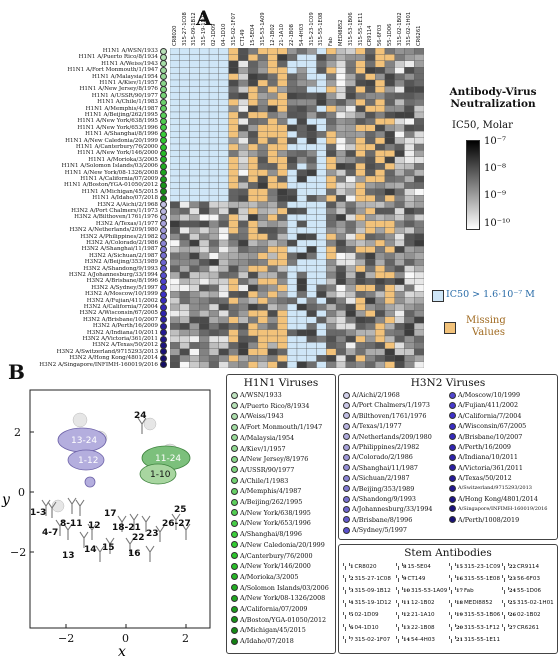 The height and width of the screenshot is (656, 559). Describe the element at coordinates (512, 566) in the screenshot. I see `stem-antibody-index: 22` at that location.